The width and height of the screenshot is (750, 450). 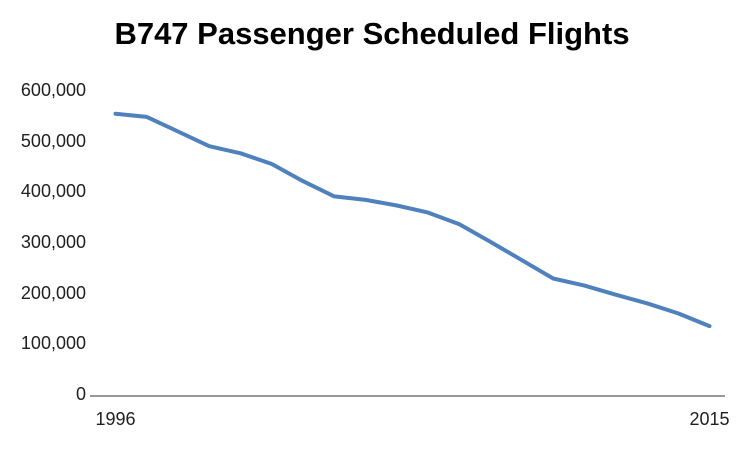 What do you see at coordinates (53, 191) in the screenshot?
I see `y-tick-label: 400,000` at bounding box center [53, 191].